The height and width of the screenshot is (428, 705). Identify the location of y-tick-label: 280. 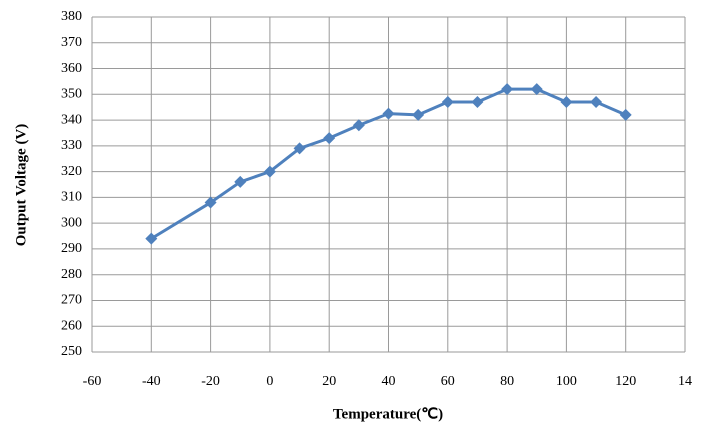
(71, 274).